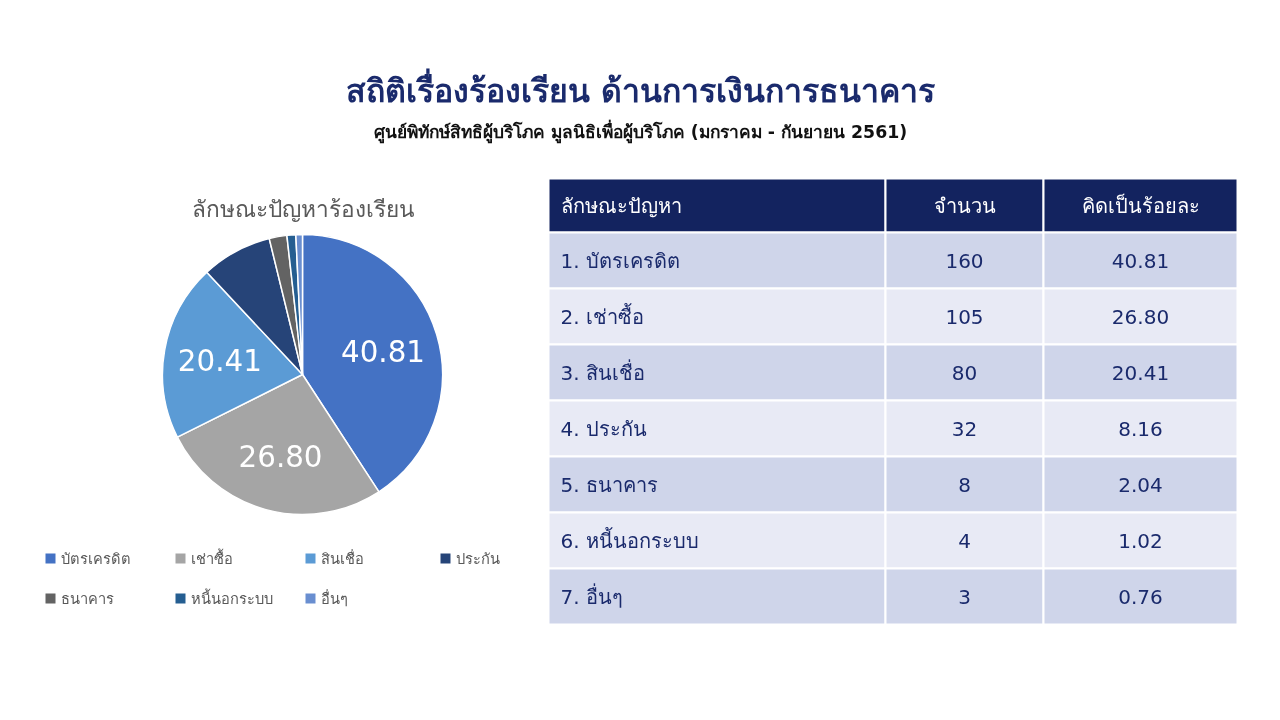  What do you see at coordinates (1140, 484) in the screenshot?
I see `text: 2.04` at bounding box center [1140, 484].